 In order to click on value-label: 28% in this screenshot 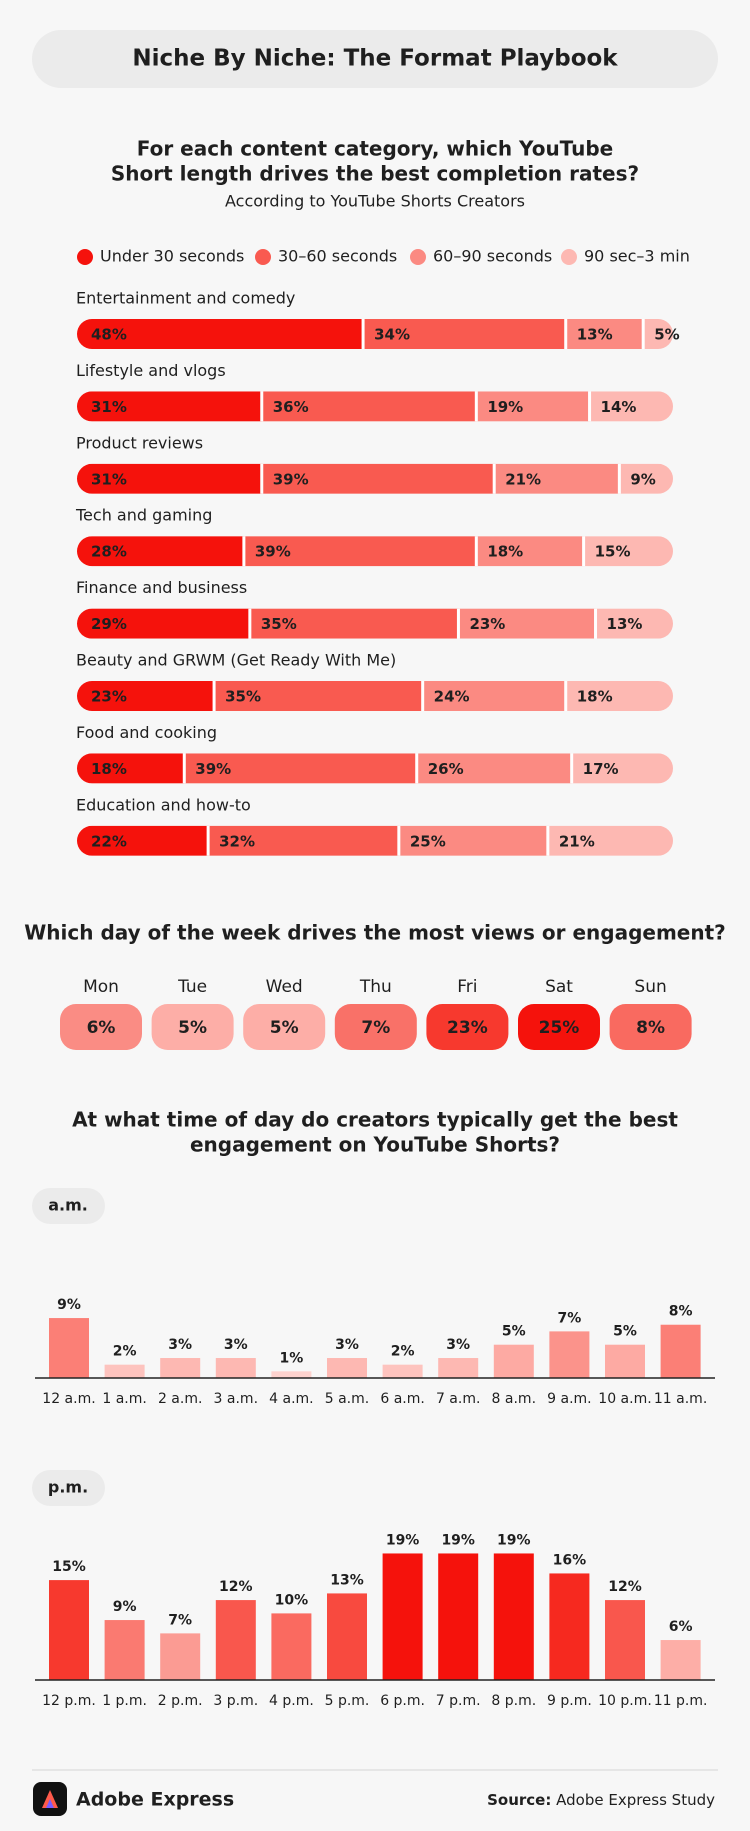, I will do `click(109, 552)`.